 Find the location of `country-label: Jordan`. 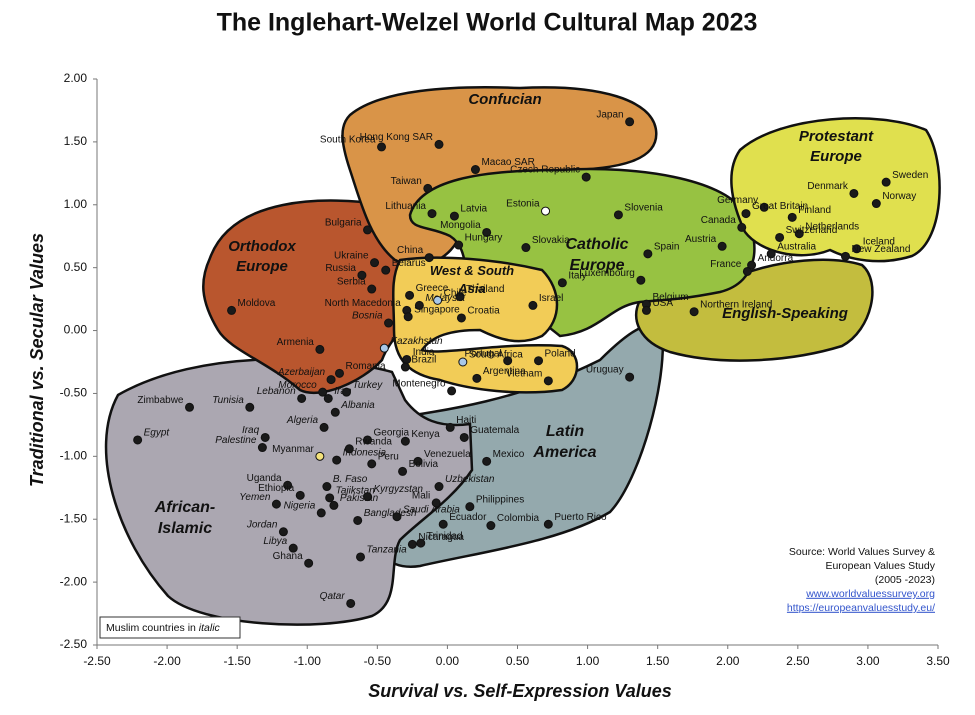

country-label: Jordan is located at coordinates (262, 524).